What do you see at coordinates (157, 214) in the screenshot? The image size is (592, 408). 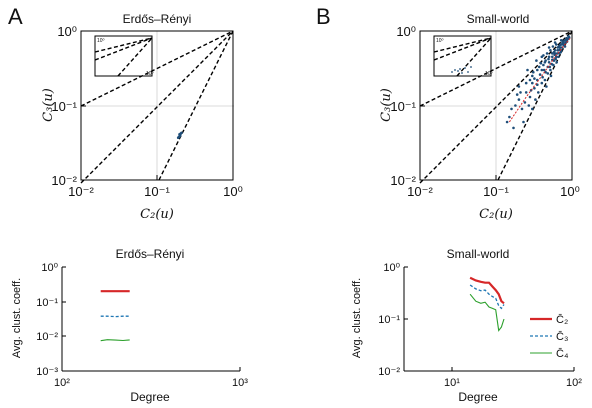 I see `er-scatter-xlabel: C₂(u)` at bounding box center [157, 214].